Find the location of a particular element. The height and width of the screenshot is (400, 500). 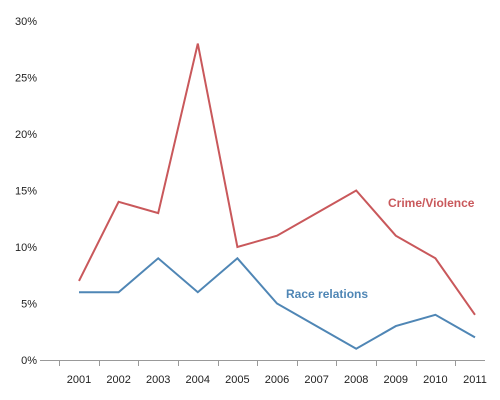

x-tick-label: 2008 is located at coordinates (356, 380).